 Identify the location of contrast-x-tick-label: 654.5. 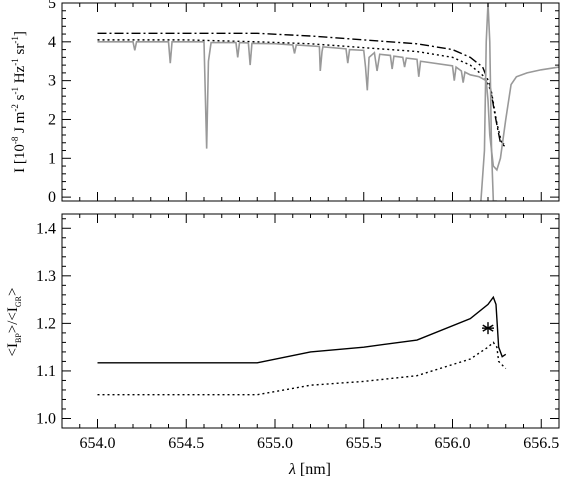
(186, 443).